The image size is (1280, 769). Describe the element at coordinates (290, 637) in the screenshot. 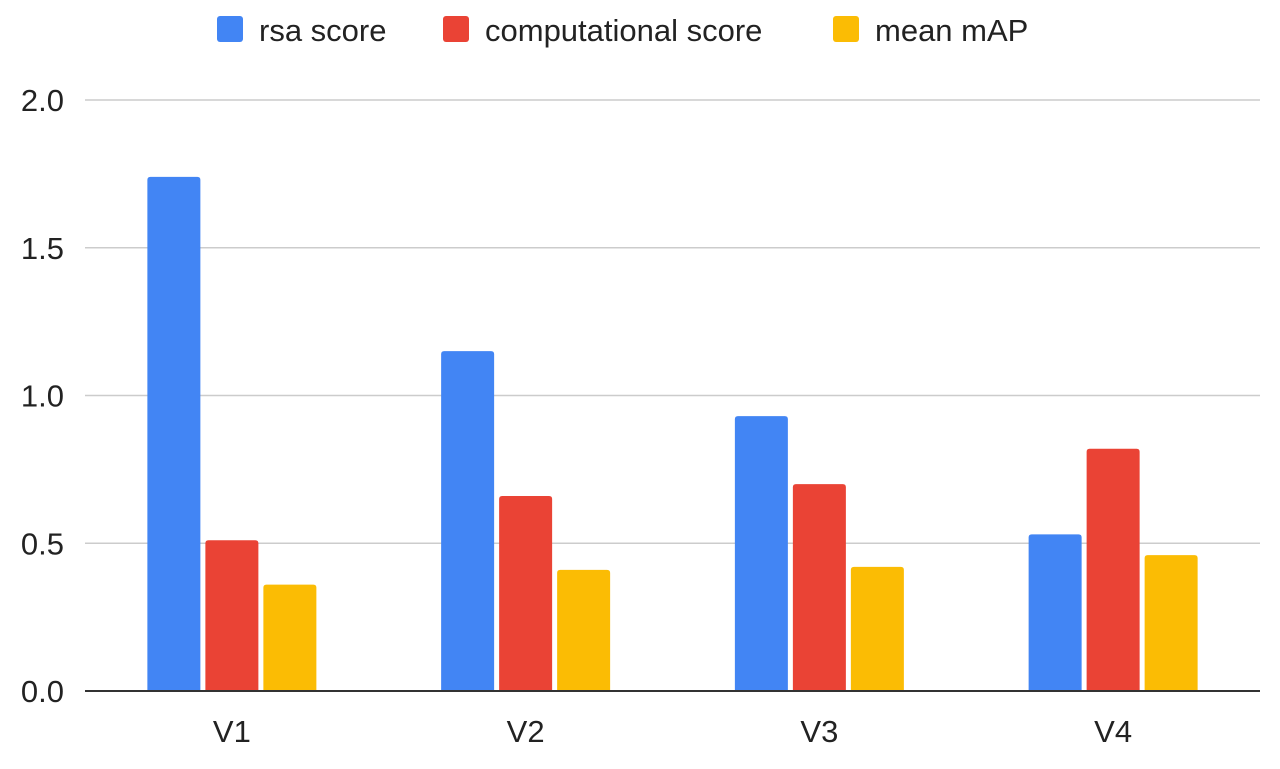

I see `bar-v1-mean-map` at that location.